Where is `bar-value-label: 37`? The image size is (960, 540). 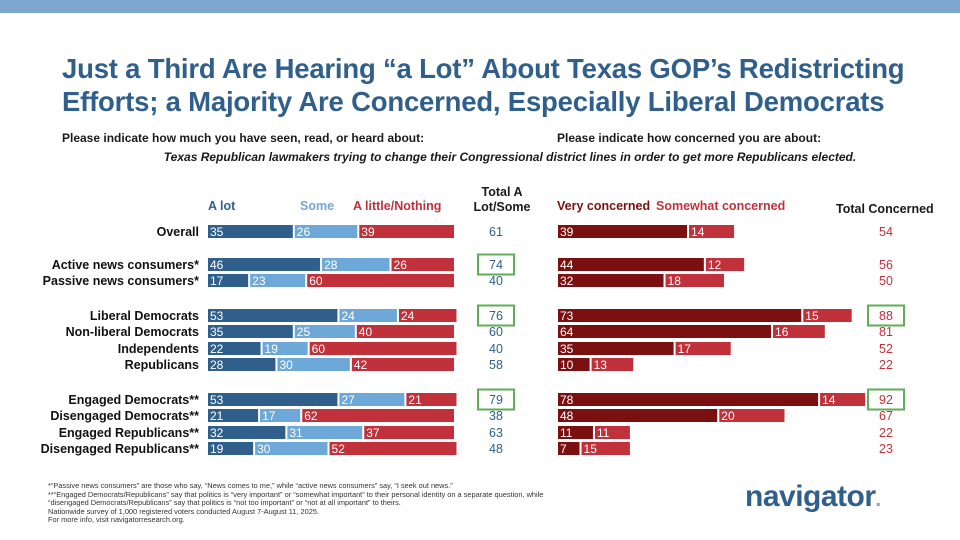 bar-value-label: 37 is located at coordinates (373, 433).